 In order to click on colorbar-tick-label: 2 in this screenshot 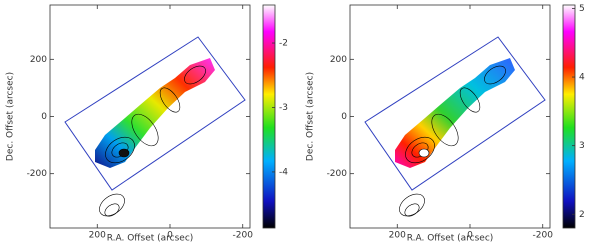, I will do `click(582, 215)`.